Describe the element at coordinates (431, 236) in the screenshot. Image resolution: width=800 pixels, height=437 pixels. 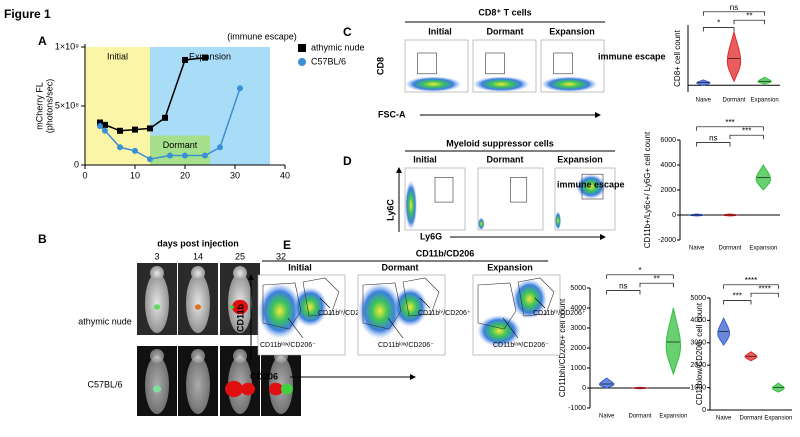
I see `x-axis-label: Ly6G` at that location.